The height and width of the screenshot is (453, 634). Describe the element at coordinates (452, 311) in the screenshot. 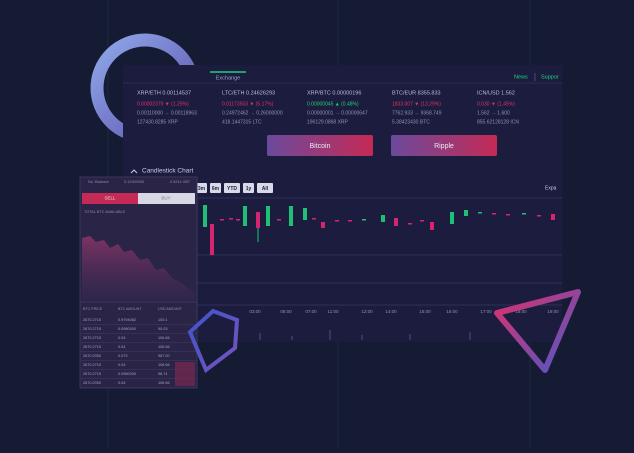

I see `time-label: 16:00` at that location.